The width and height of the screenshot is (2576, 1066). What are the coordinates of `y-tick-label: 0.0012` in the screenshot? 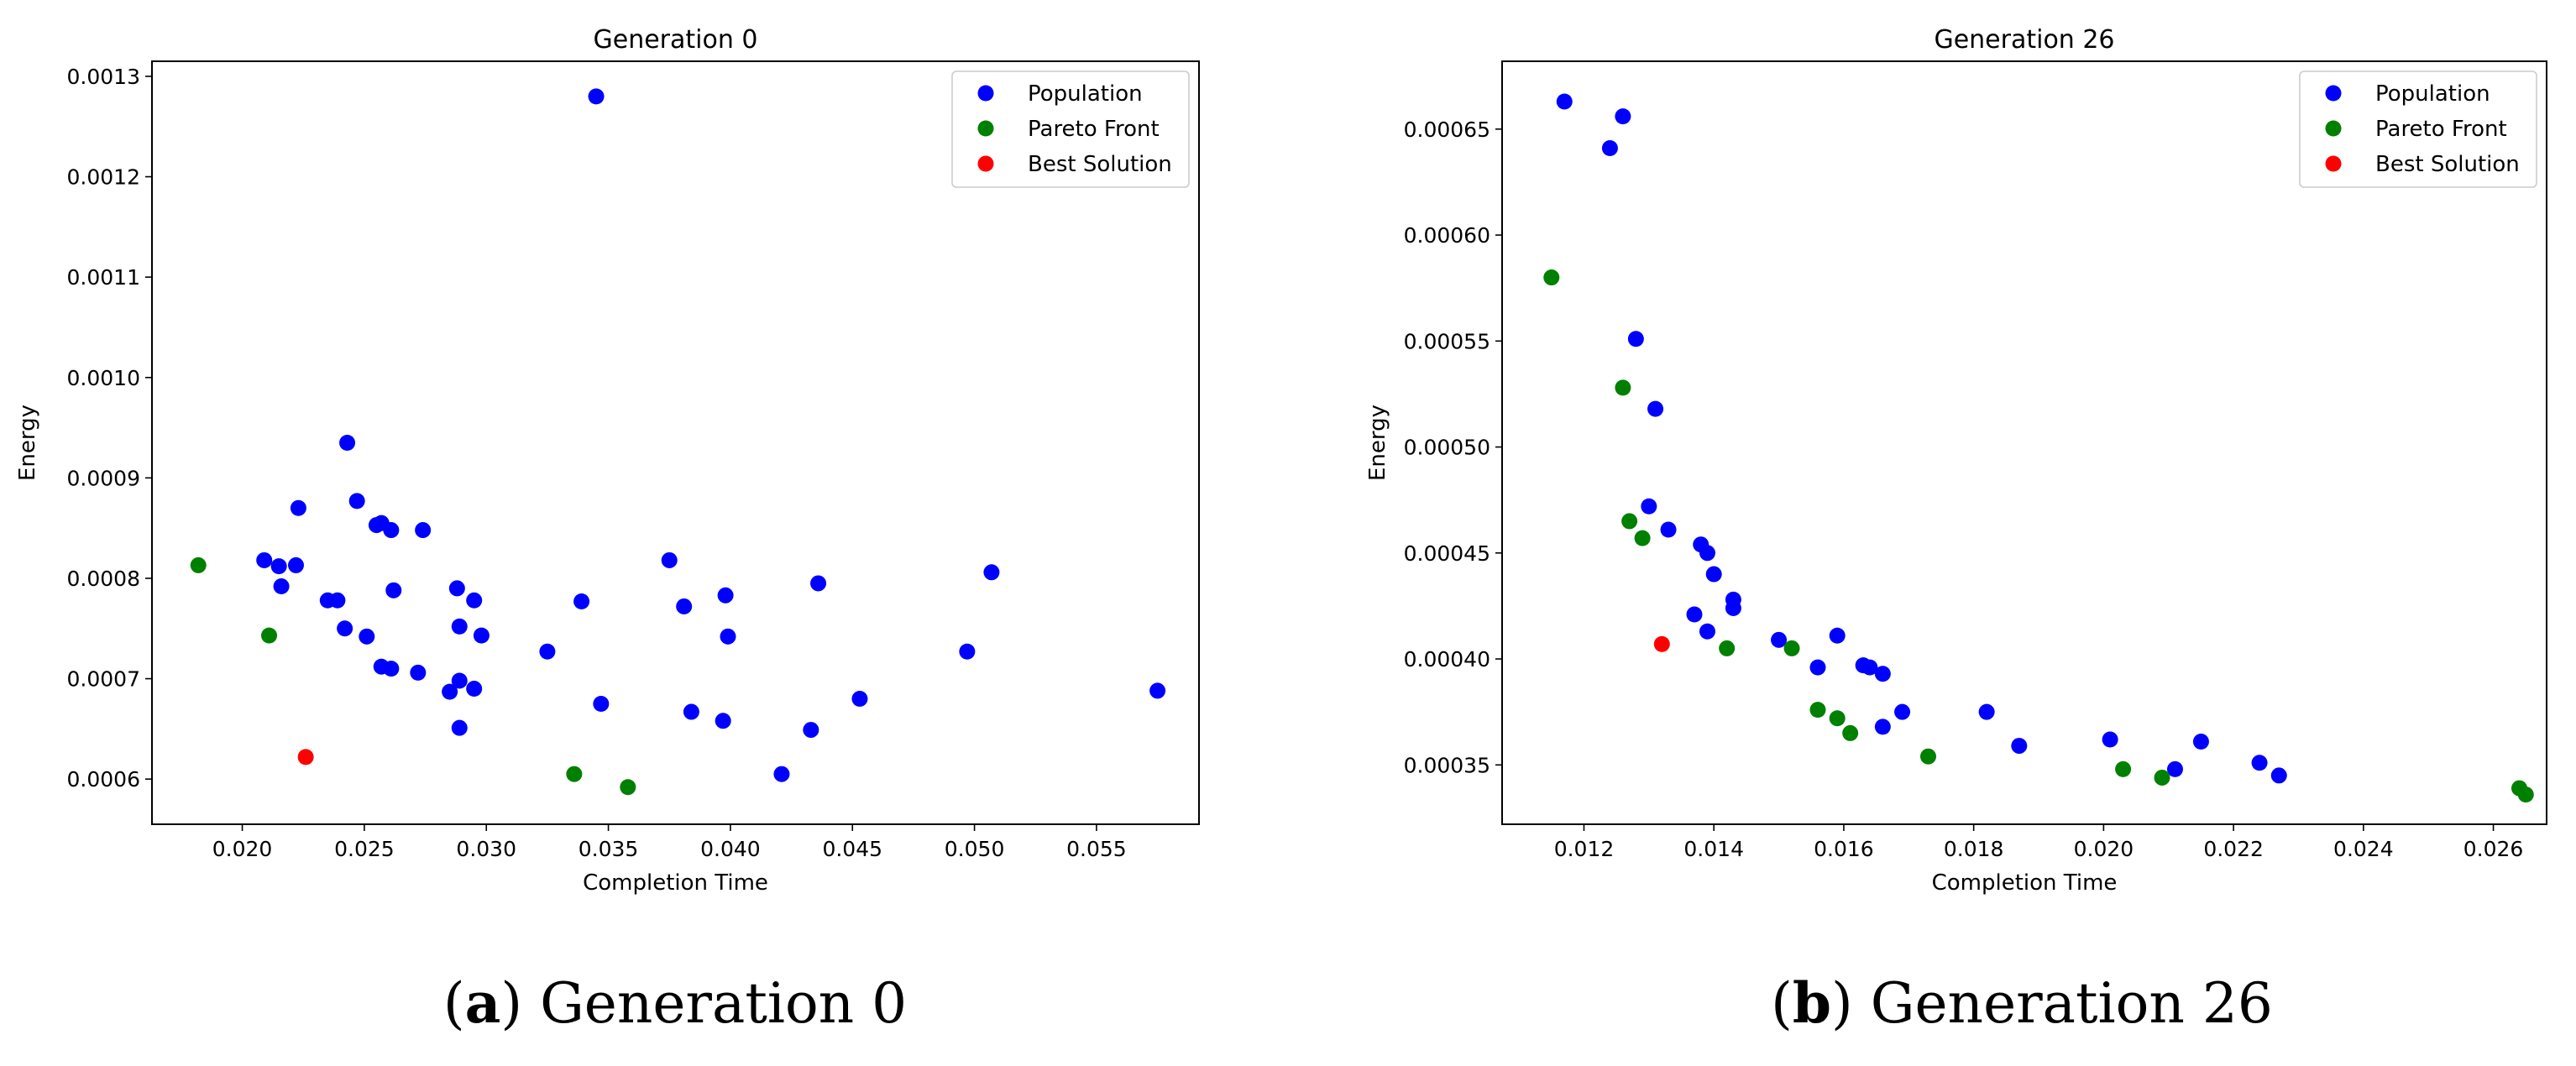 It's located at (104, 178).